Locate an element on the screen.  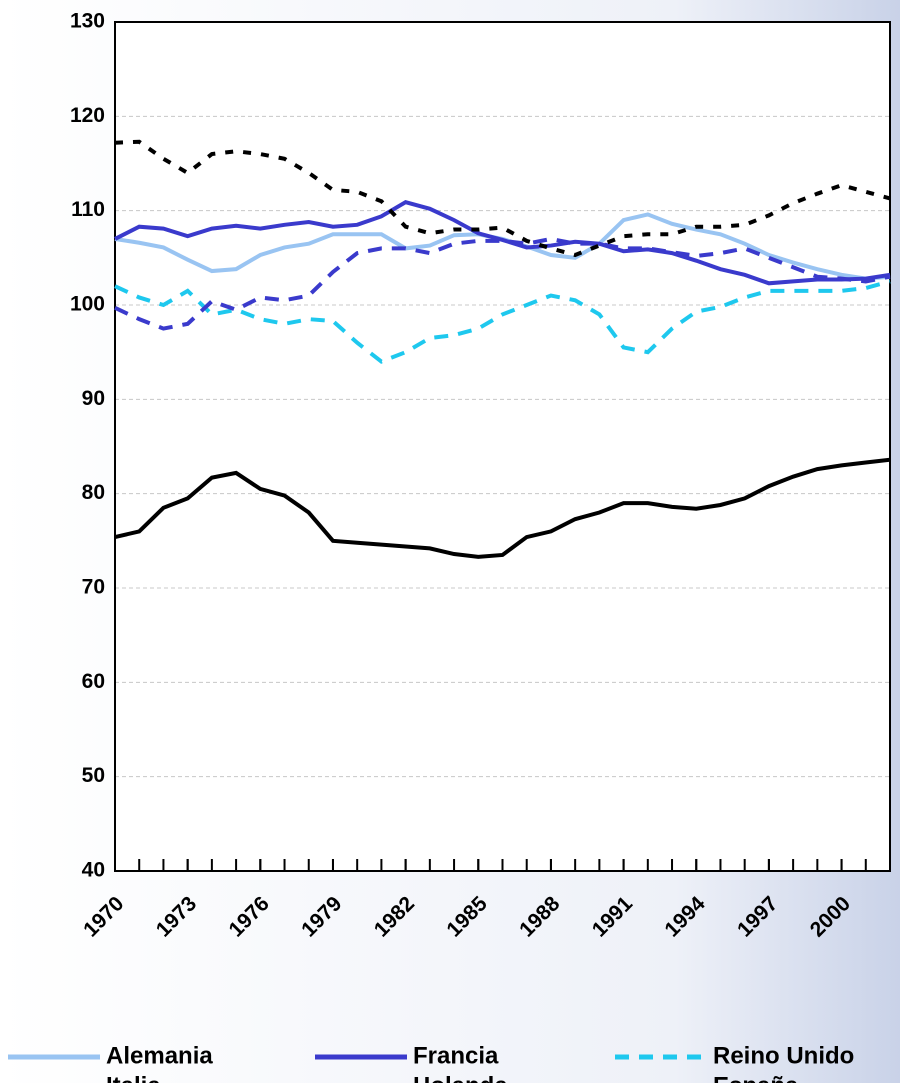
y-tick-label: 100 is located at coordinates (87, 304).